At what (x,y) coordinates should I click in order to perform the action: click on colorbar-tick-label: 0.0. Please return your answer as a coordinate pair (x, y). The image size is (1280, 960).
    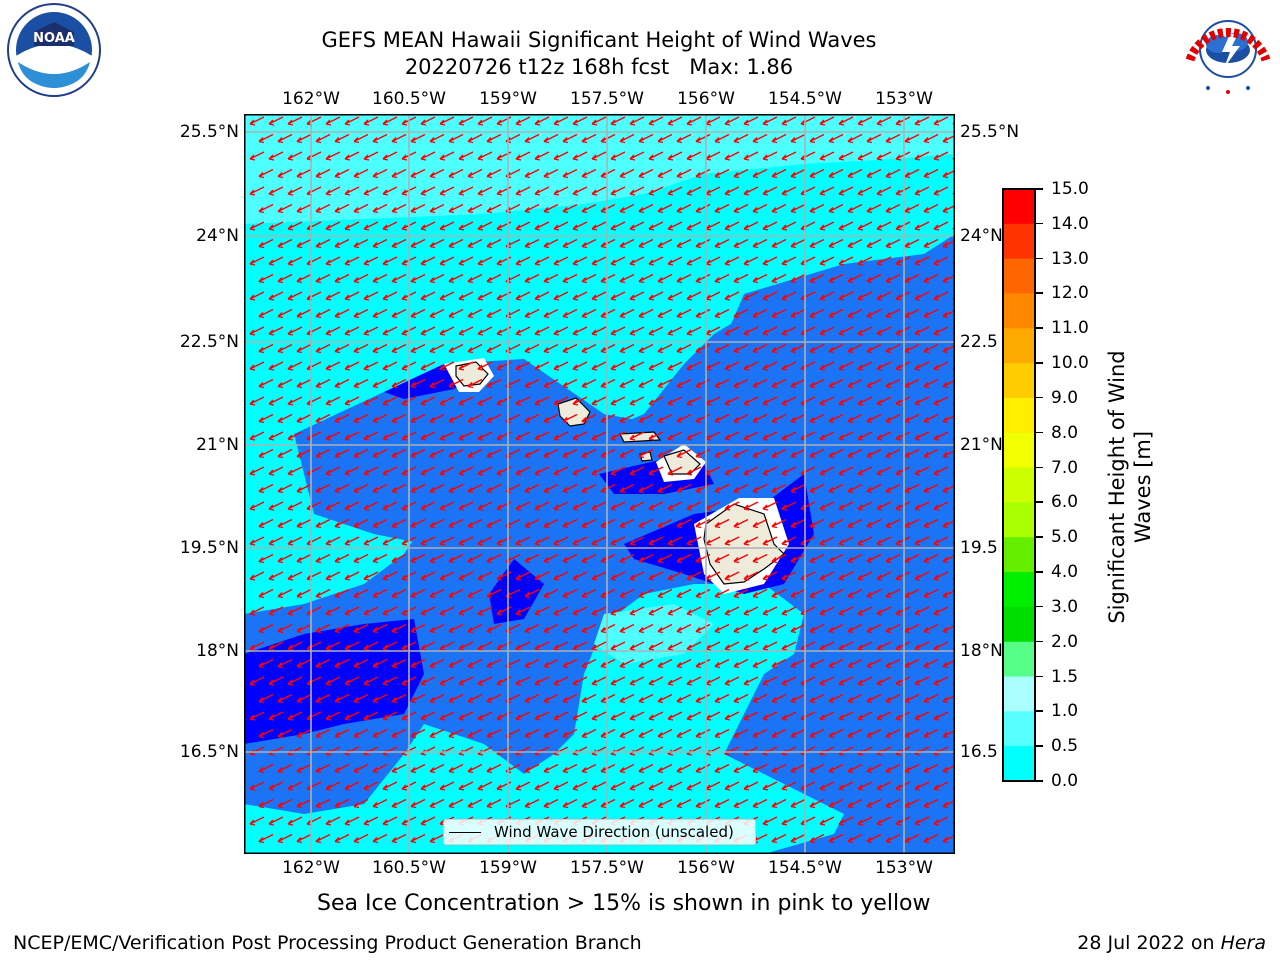
    Looking at the image, I should click on (1065, 781).